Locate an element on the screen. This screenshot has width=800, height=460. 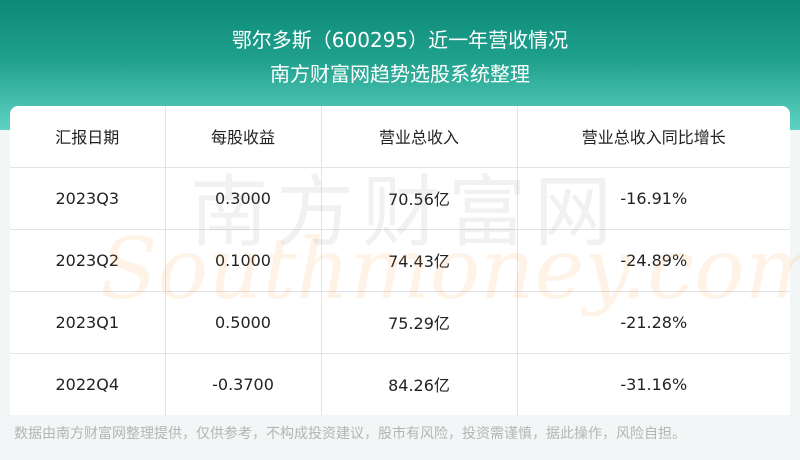
table-header-row: 汇报日期 每股收益 营业总收入 营业总收入同比增长 is located at coordinates (400, 137).